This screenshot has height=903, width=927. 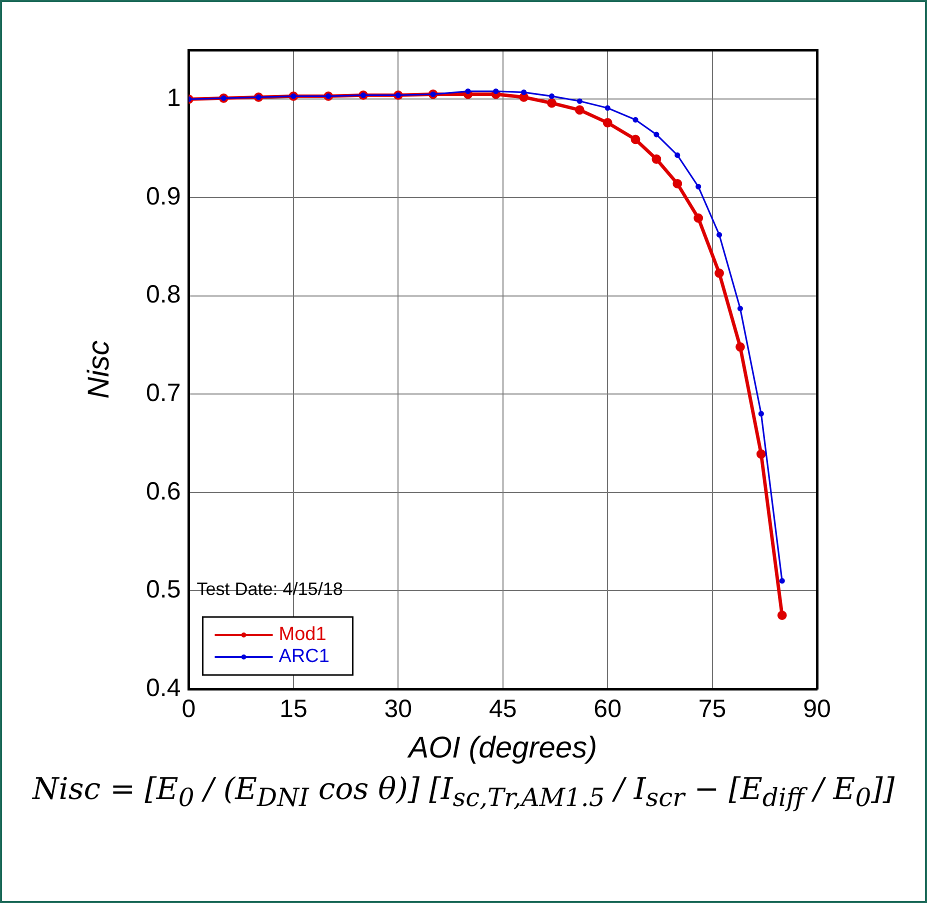 I want to click on legend-label: Mod1, so click(x=302, y=635).